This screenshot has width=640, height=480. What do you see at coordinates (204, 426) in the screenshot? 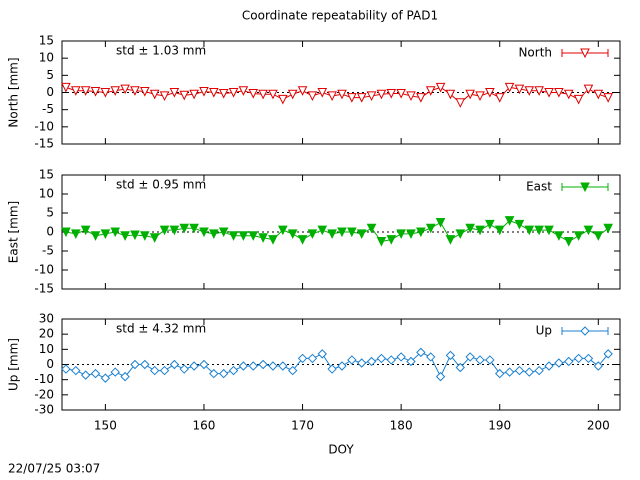
I see `x-tick-label: 160` at bounding box center [204, 426].